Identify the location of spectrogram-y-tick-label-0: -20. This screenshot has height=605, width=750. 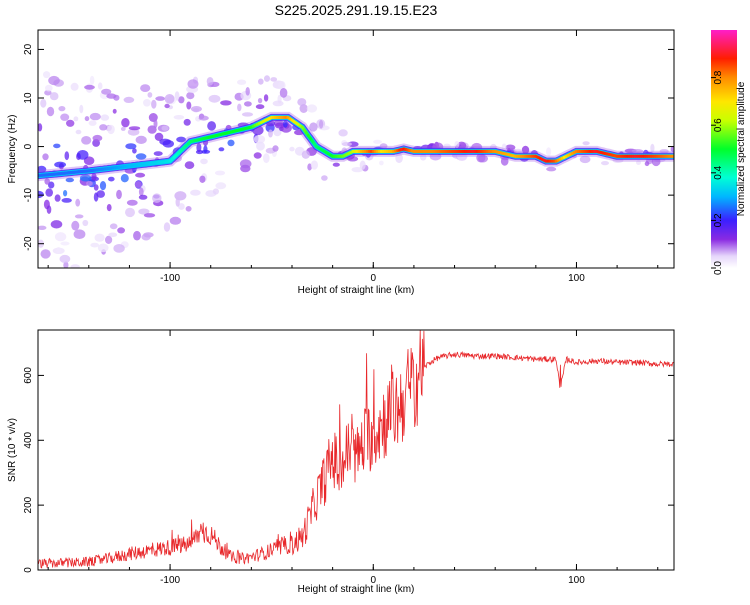
(28, 243).